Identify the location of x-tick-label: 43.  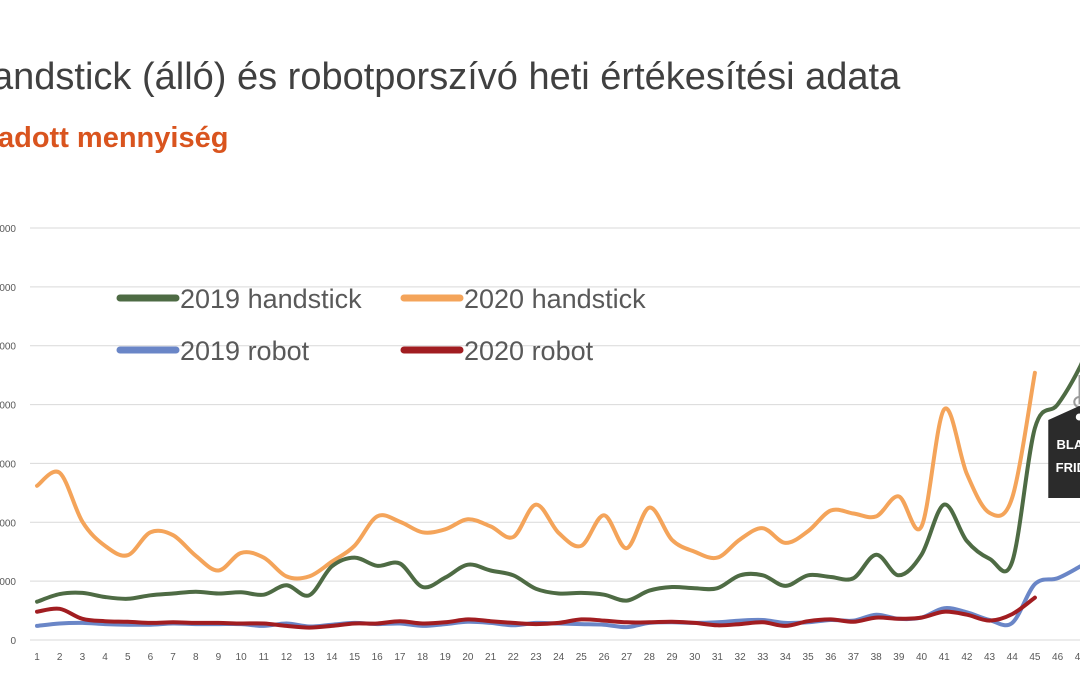
(990, 657).